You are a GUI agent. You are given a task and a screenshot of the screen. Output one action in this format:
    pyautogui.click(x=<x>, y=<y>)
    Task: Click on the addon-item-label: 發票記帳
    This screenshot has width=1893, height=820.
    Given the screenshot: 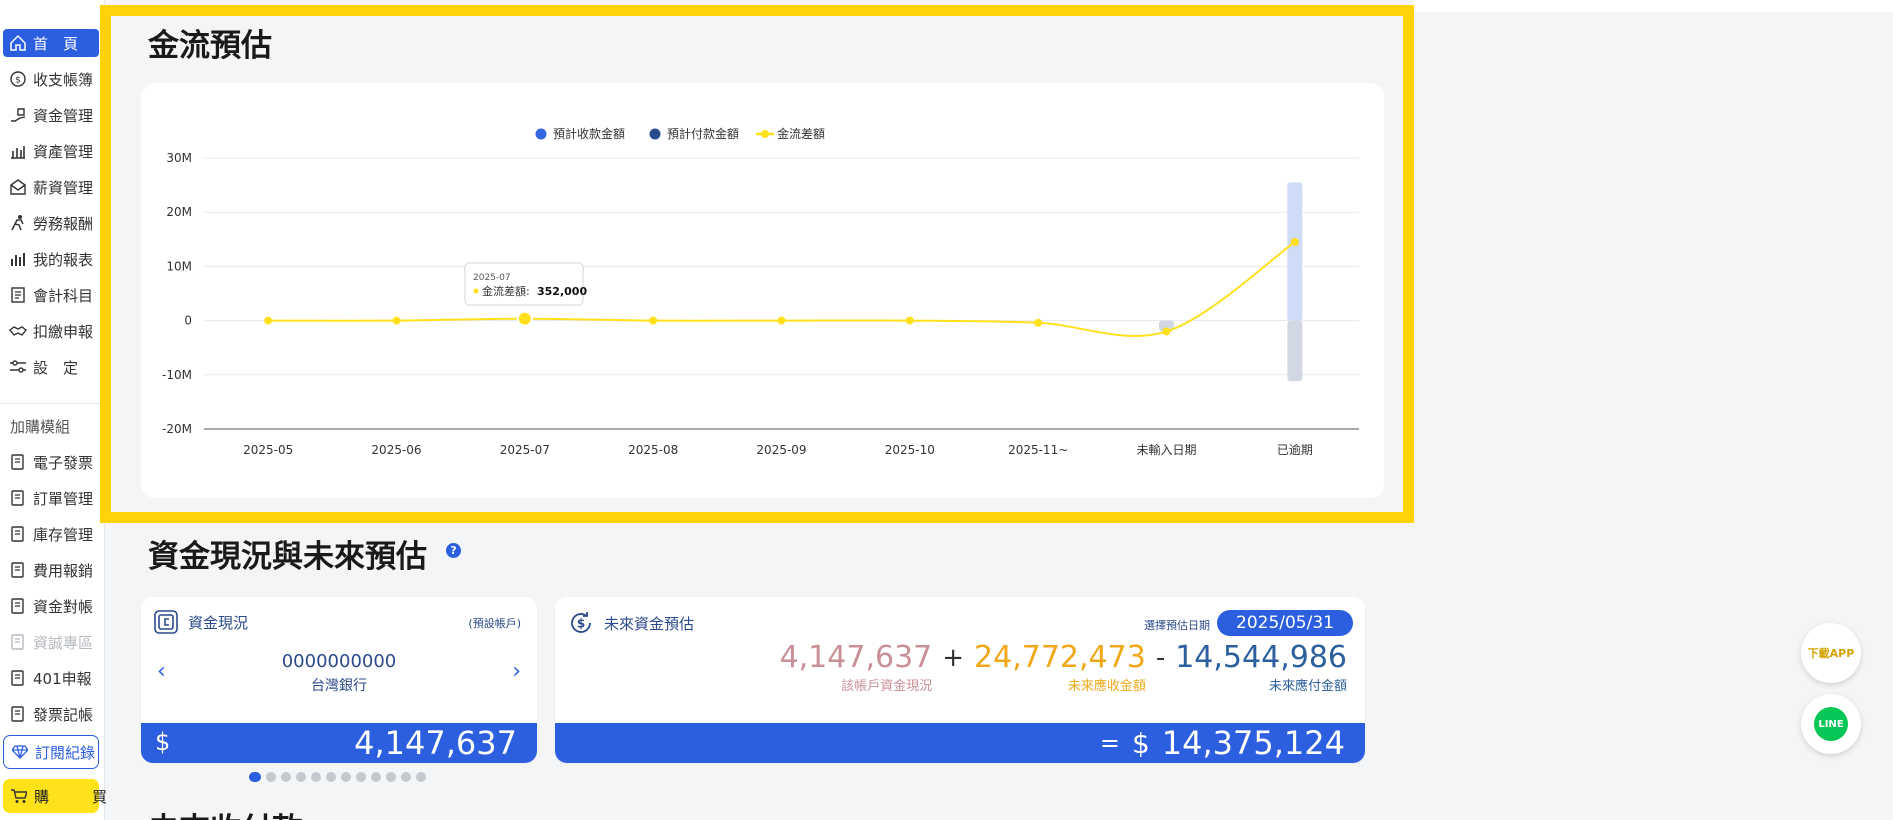 What is the action you would take?
    pyautogui.click(x=63, y=714)
    